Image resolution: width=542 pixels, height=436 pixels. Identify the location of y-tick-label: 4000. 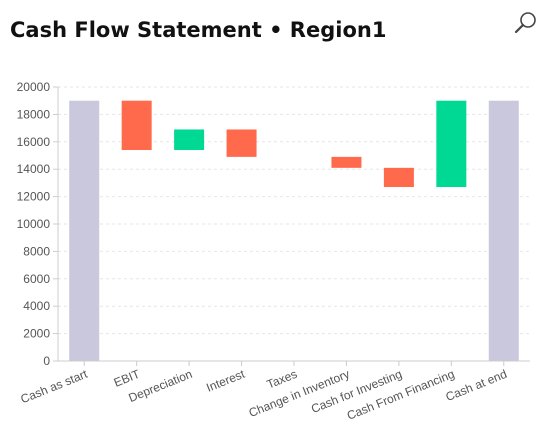
(36, 306).